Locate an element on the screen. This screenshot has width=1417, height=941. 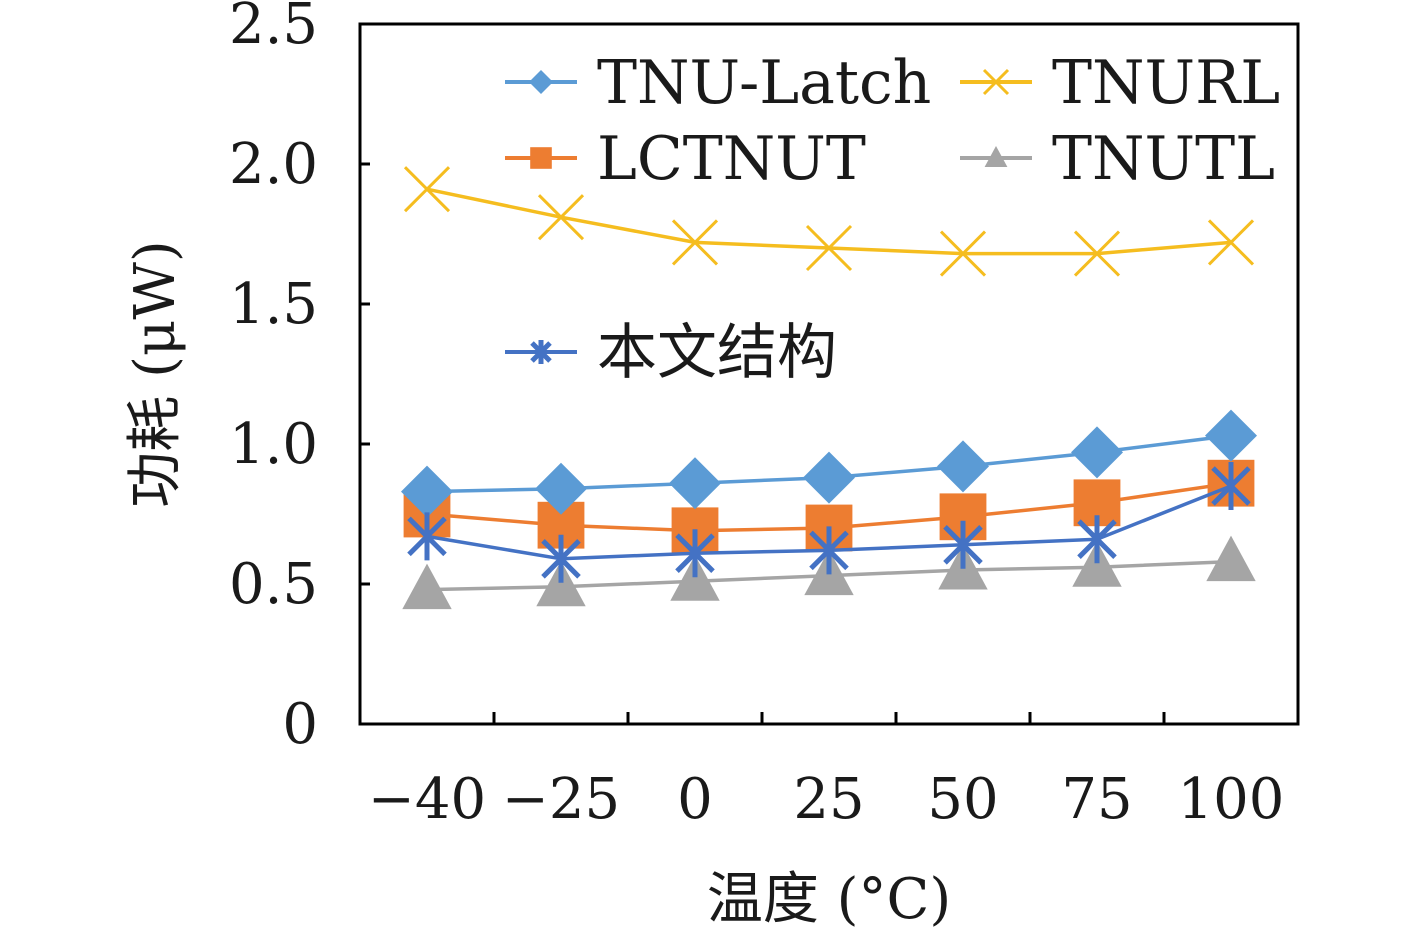
x-tick-label: 100 is located at coordinates (1231, 799).